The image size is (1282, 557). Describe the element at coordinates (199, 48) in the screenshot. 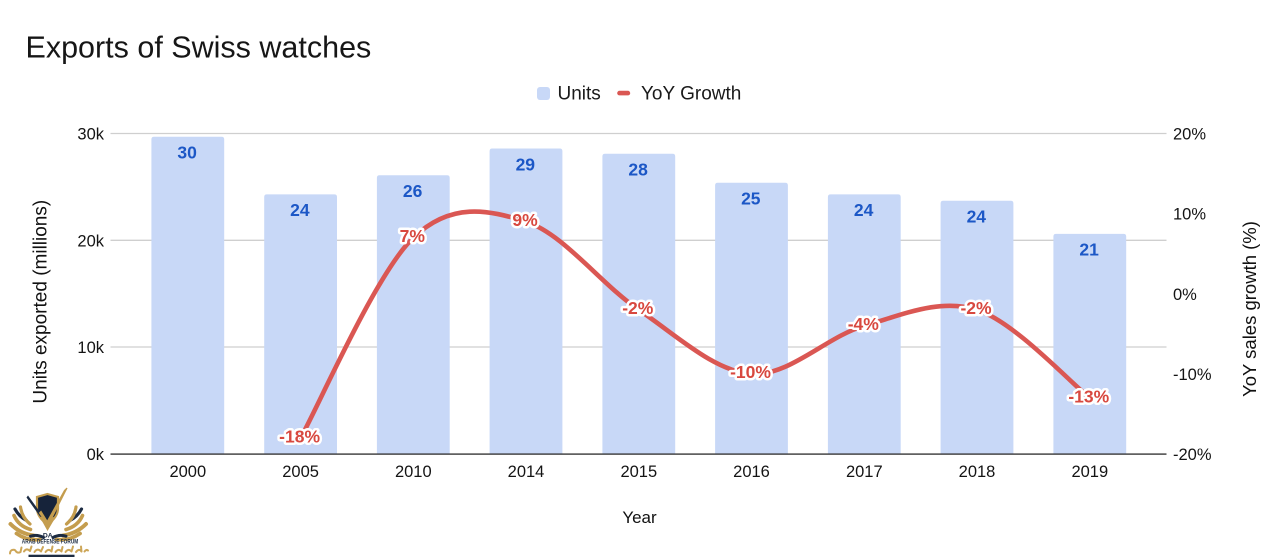

I see `svg-text: Exports of Swiss watches` at that location.